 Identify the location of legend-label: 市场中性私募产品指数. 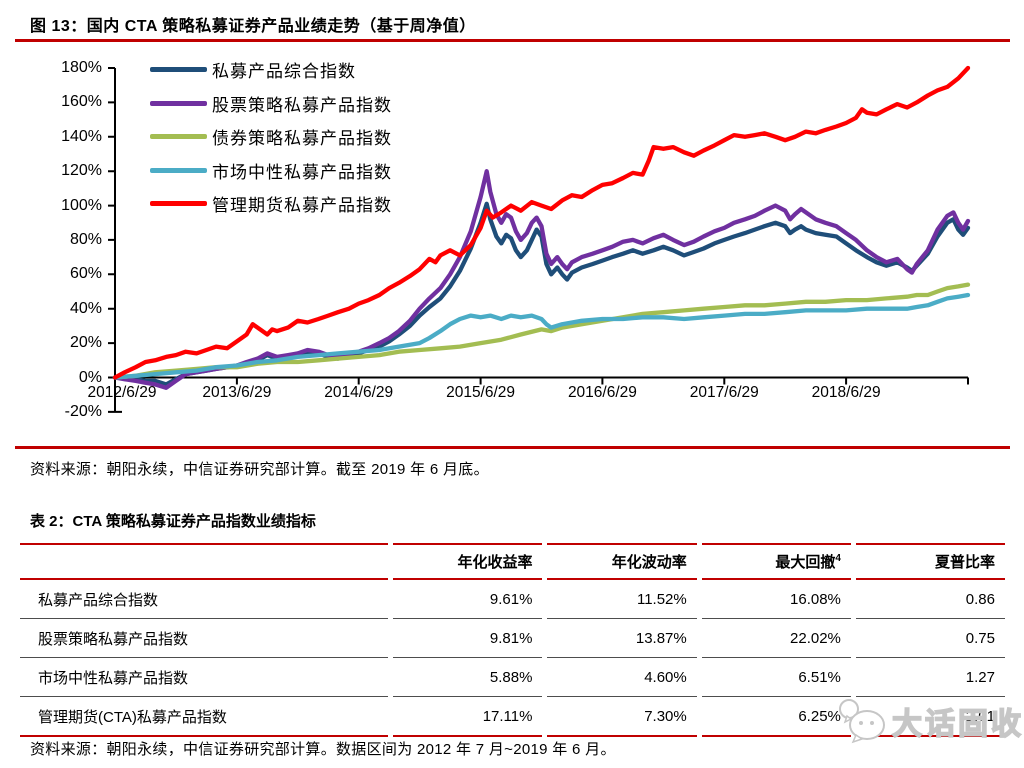
(302, 172).